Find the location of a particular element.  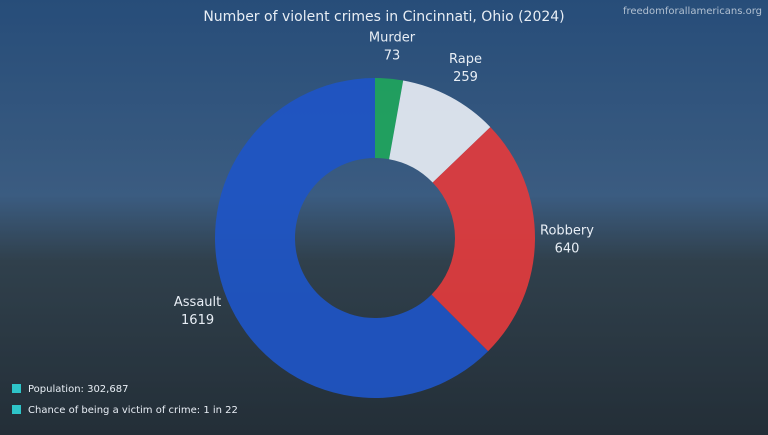

segment-value: 1619 is located at coordinates (197, 320).